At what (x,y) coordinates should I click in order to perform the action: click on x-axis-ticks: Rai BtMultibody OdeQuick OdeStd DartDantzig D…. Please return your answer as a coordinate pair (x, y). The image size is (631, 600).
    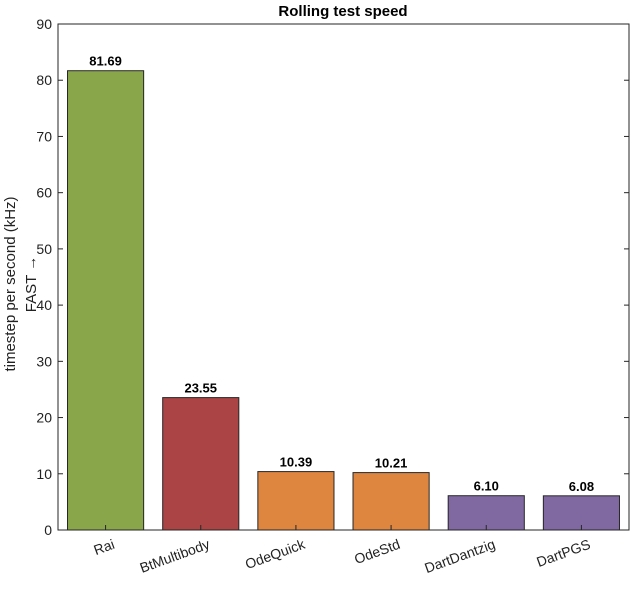
    Looking at the image, I should click on (341, 550).